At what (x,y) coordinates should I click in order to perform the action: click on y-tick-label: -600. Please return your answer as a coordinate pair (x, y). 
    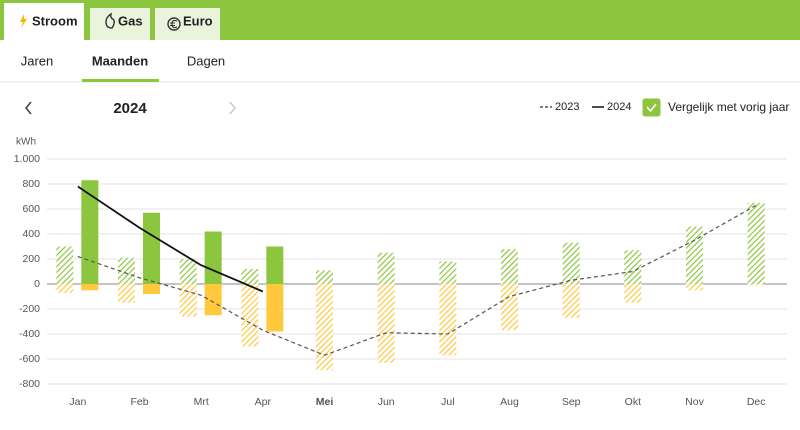
    Looking at the image, I should click on (29, 359).